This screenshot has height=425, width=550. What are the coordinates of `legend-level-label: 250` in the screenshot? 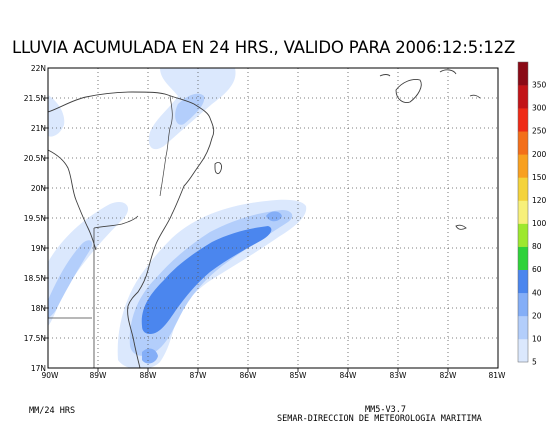 It's located at (539, 131).